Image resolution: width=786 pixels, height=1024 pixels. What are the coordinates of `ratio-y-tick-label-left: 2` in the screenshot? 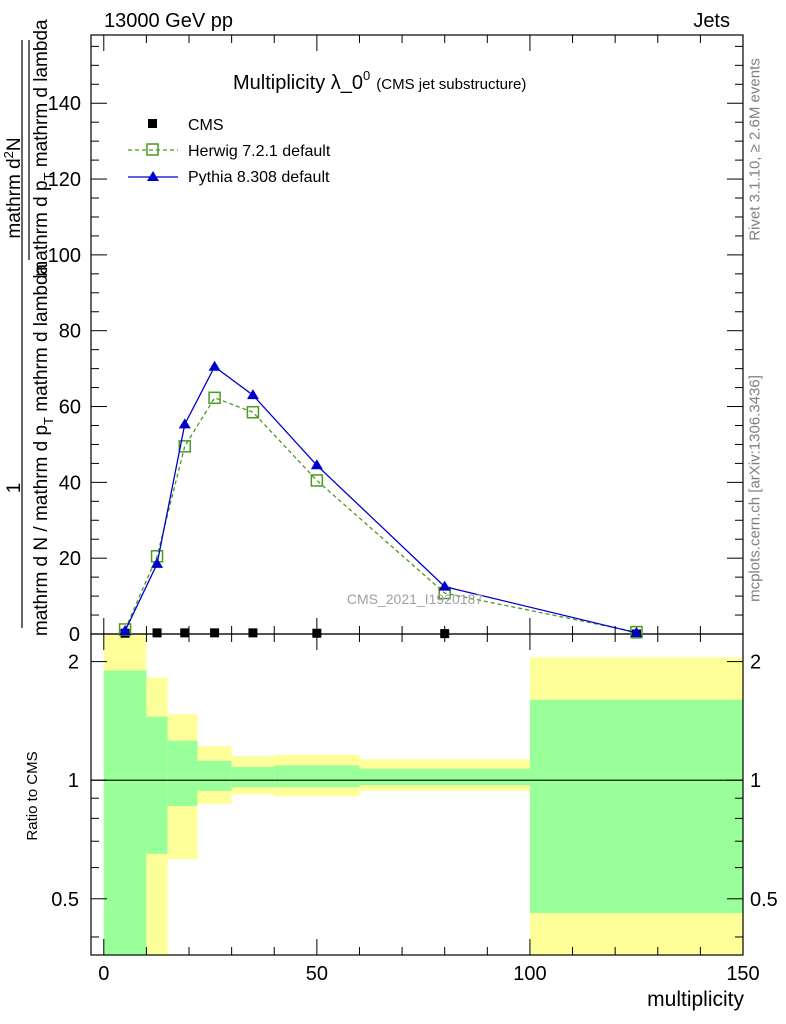 It's located at (73, 663).